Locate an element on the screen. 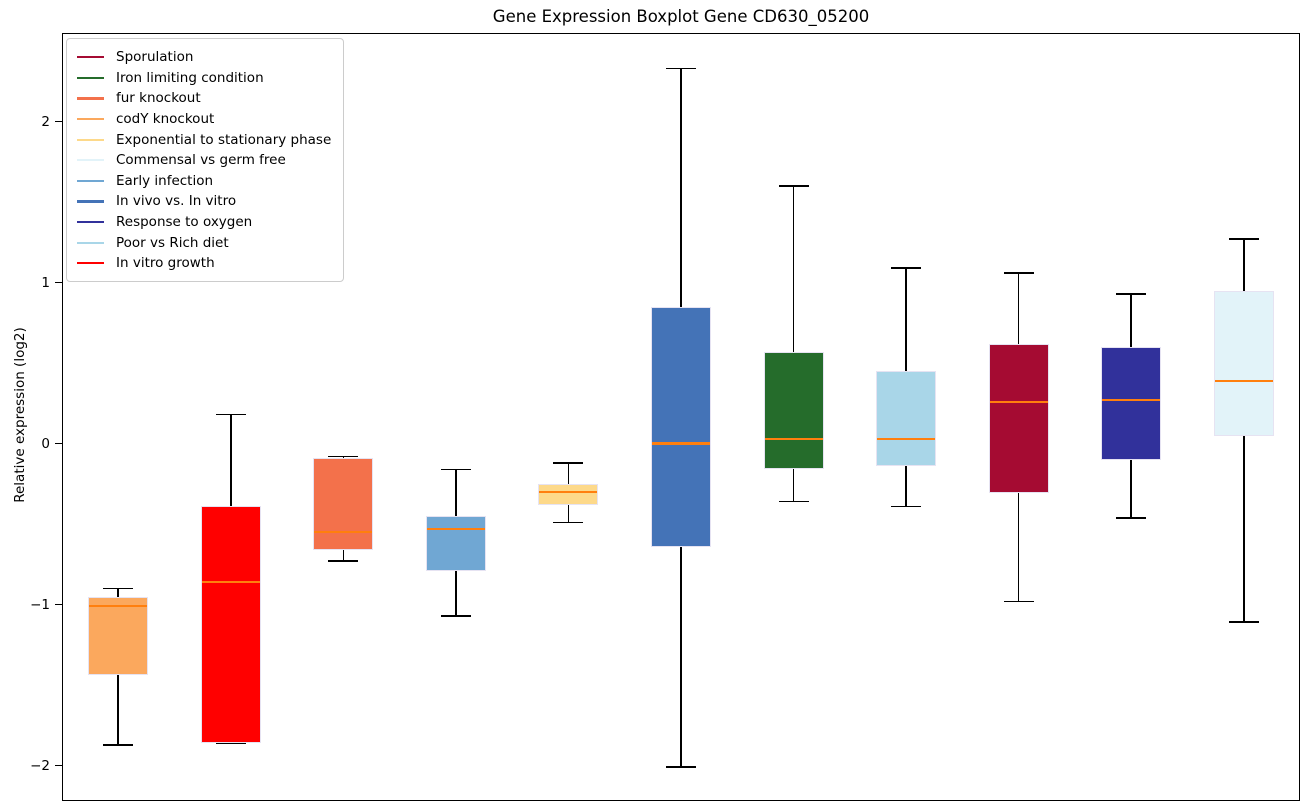 The height and width of the screenshot is (812, 1309). legend-item: In vitro growth is located at coordinates (205, 263).